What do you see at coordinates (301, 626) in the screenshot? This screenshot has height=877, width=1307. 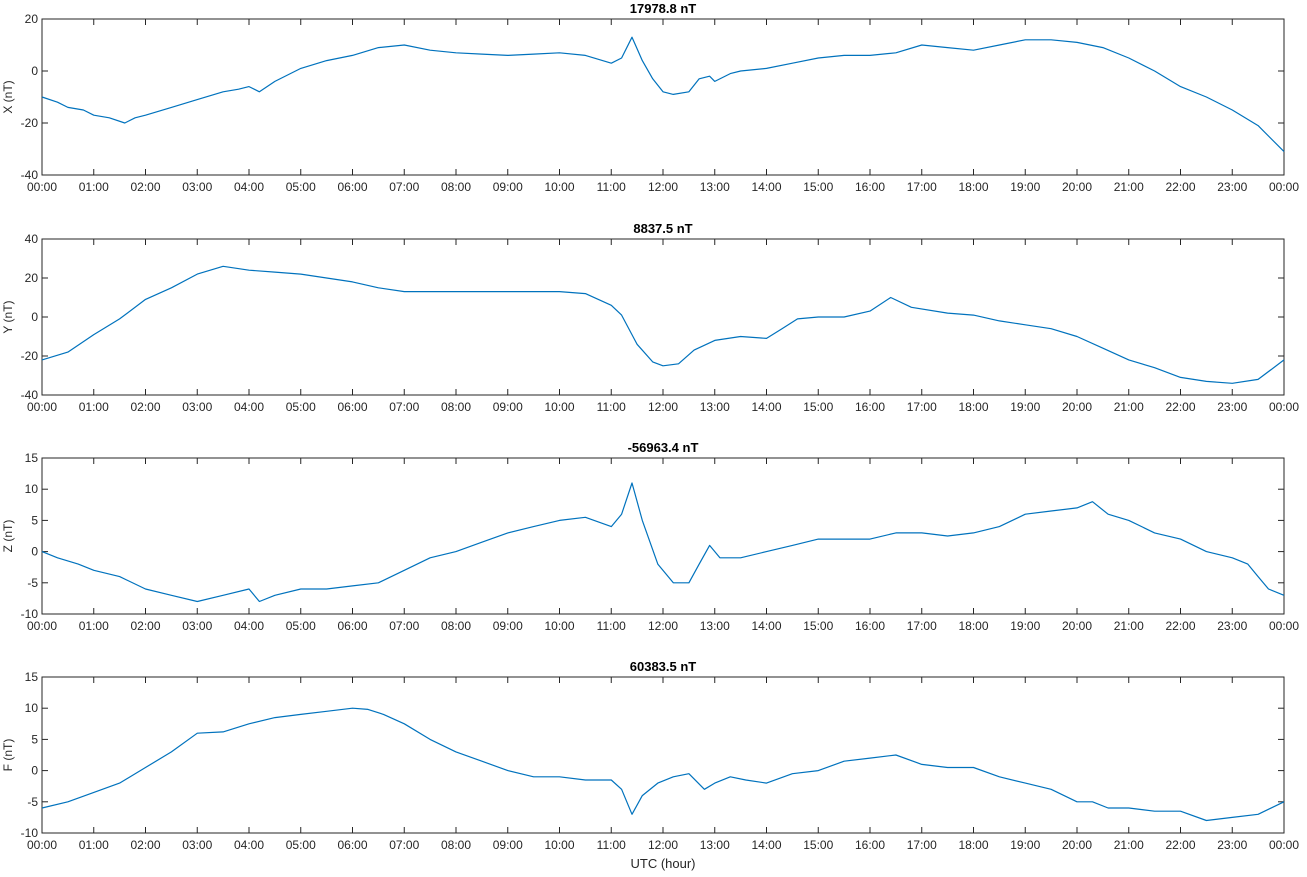 I see `x-tick-label: 05:00` at bounding box center [301, 626].